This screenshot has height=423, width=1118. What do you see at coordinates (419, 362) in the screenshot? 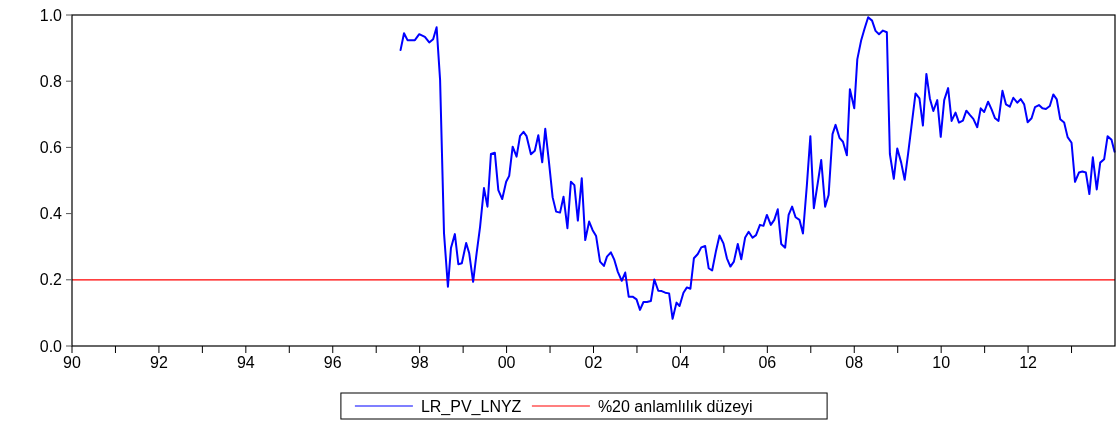
I see `x-tick-label: 98` at bounding box center [419, 362].